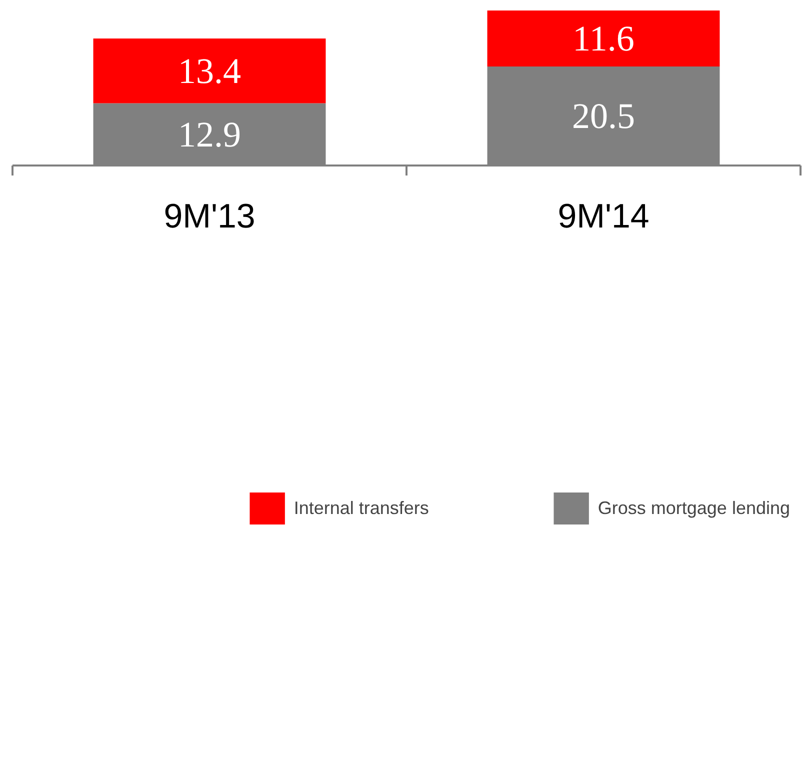  What do you see at coordinates (209, 134) in the screenshot?
I see `data-label: 12.9` at bounding box center [209, 134].